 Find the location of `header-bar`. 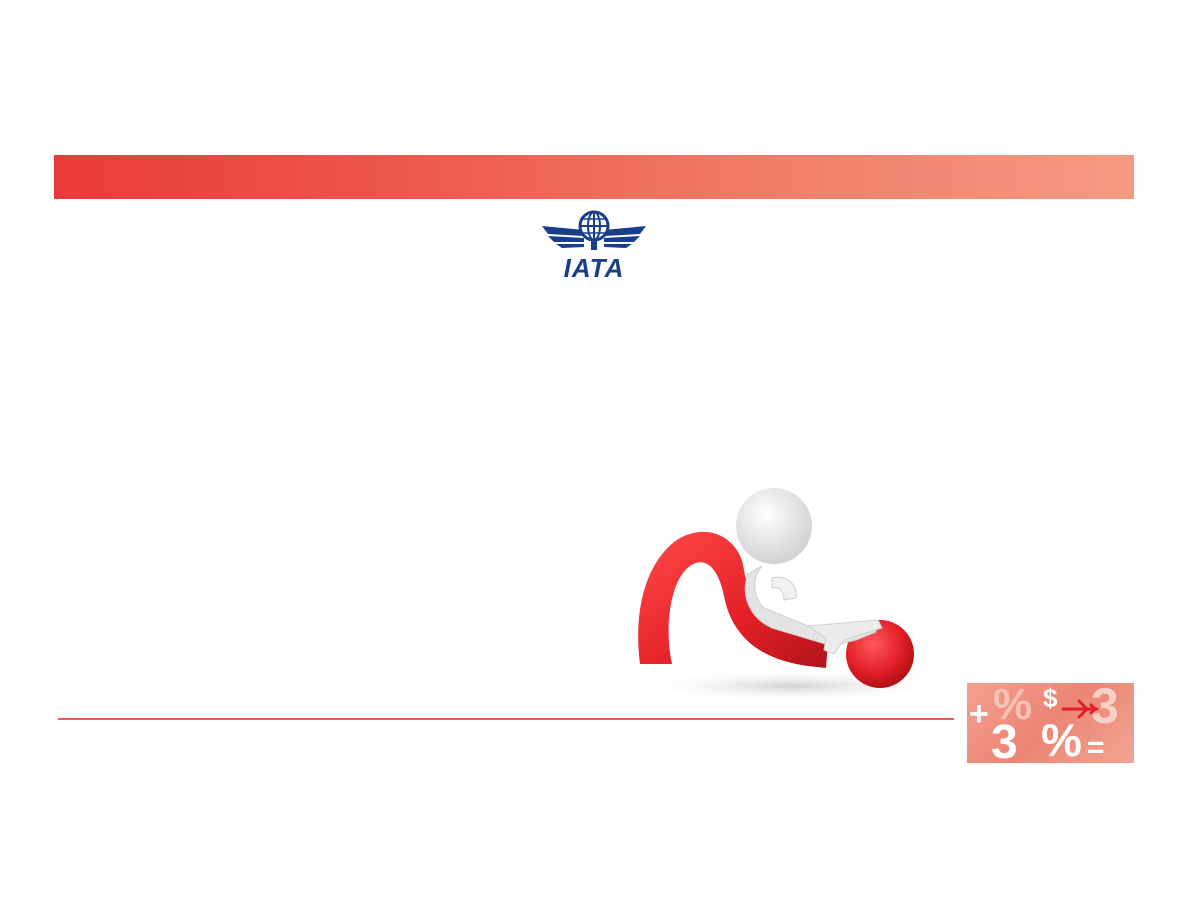

header-bar is located at coordinates (594, 177).